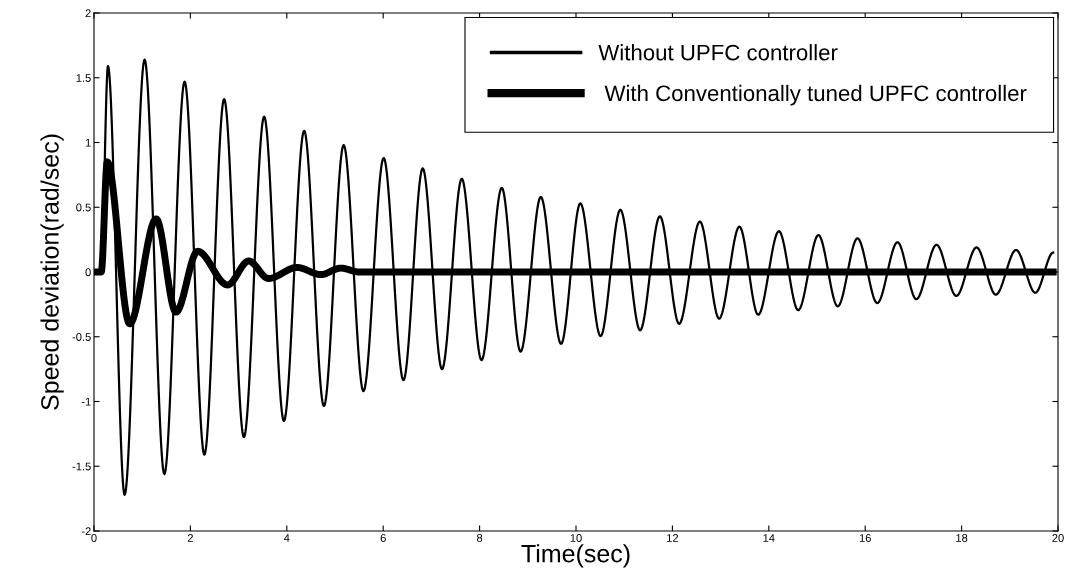 This screenshot has width=1073, height=586. What do you see at coordinates (83, 78) in the screenshot?
I see `y-tick-label: 1.5` at bounding box center [83, 78].